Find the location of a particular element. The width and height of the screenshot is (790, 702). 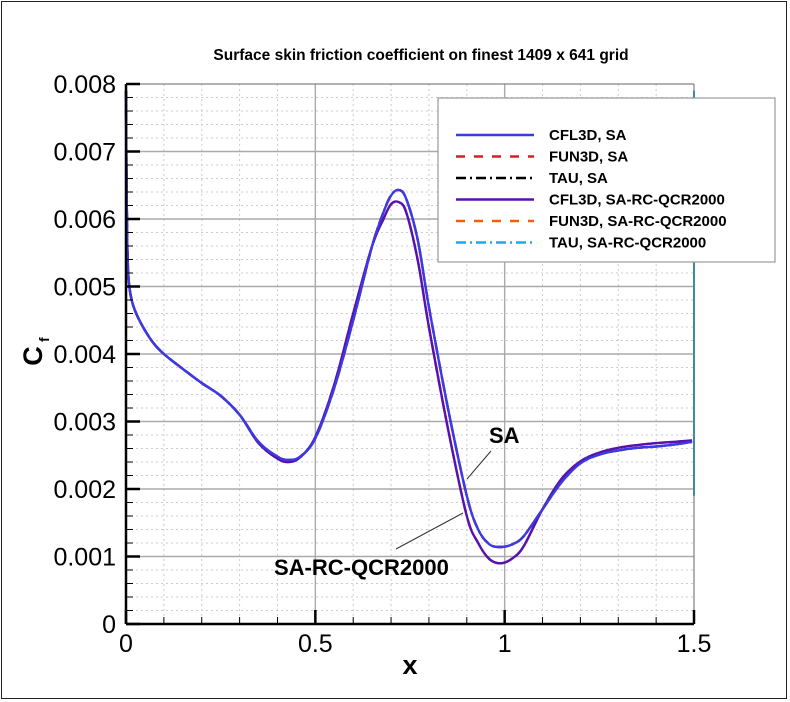

legend-item: CFL3D, SA is located at coordinates (541, 135).